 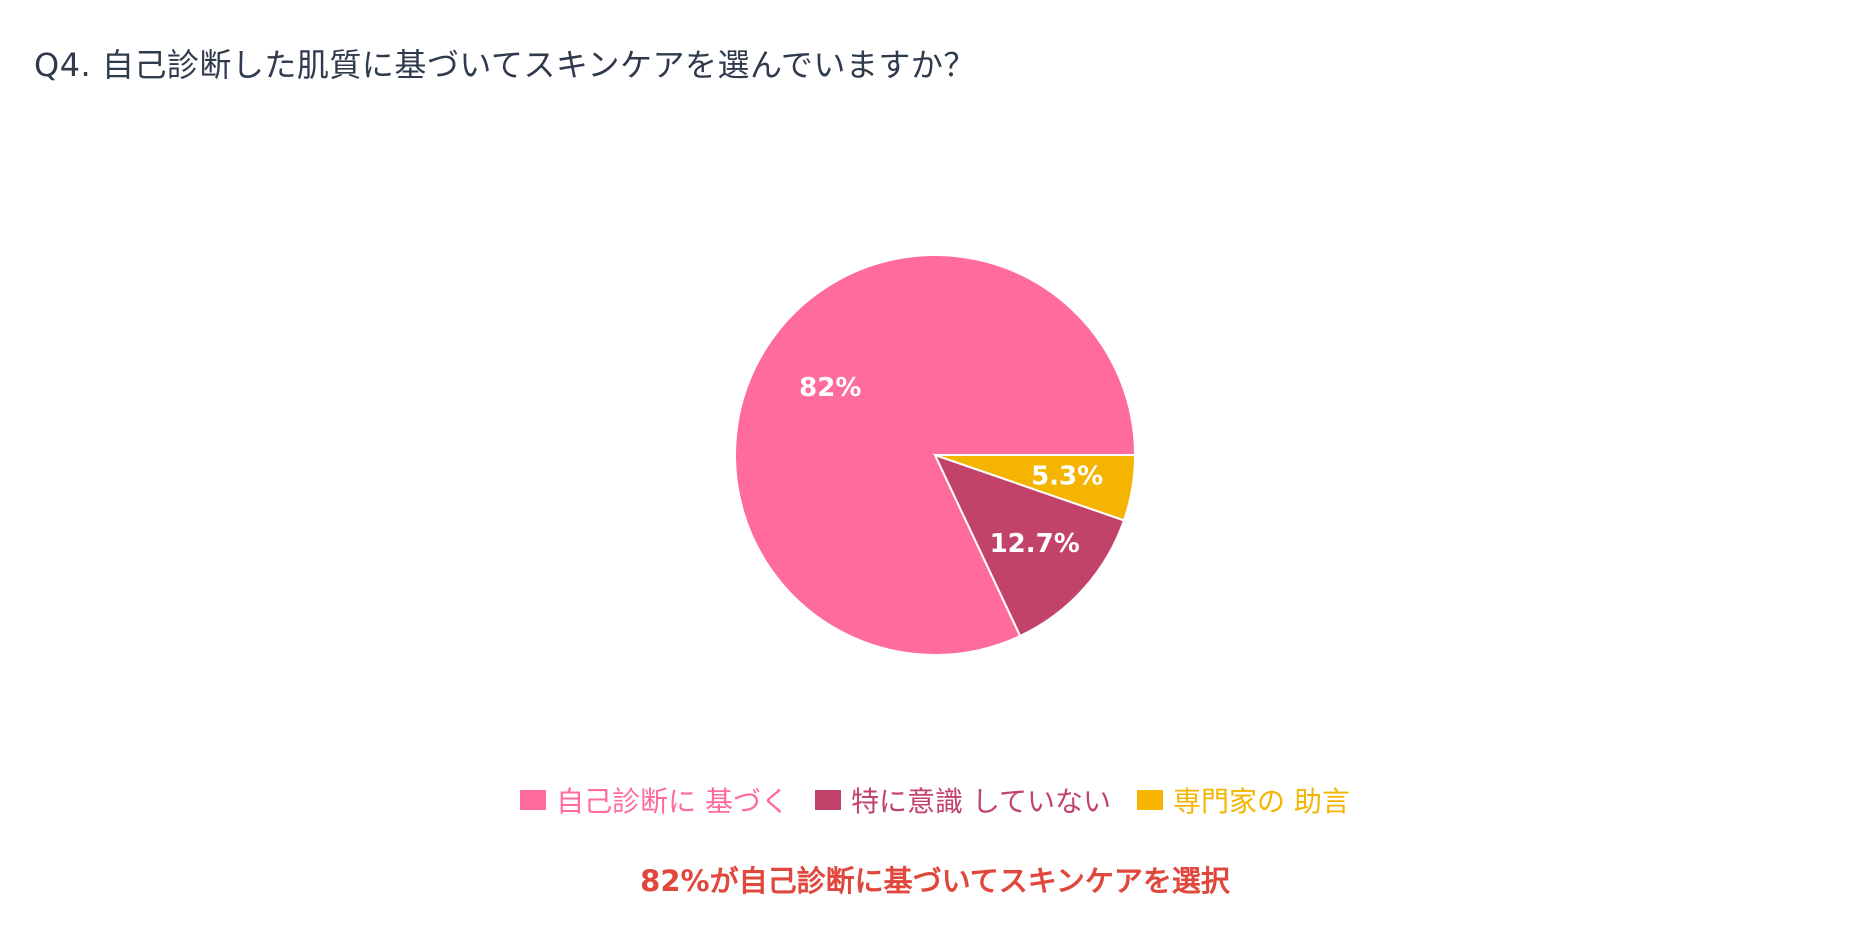 I want to click on legend: 自己診断に 基づく 特に意識 していない 専門家の 助言, so click(x=935, y=800).